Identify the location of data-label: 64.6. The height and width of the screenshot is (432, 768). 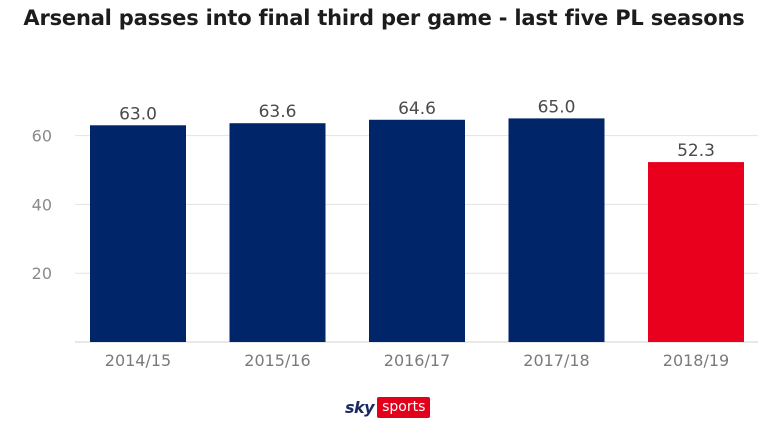
(417, 109).